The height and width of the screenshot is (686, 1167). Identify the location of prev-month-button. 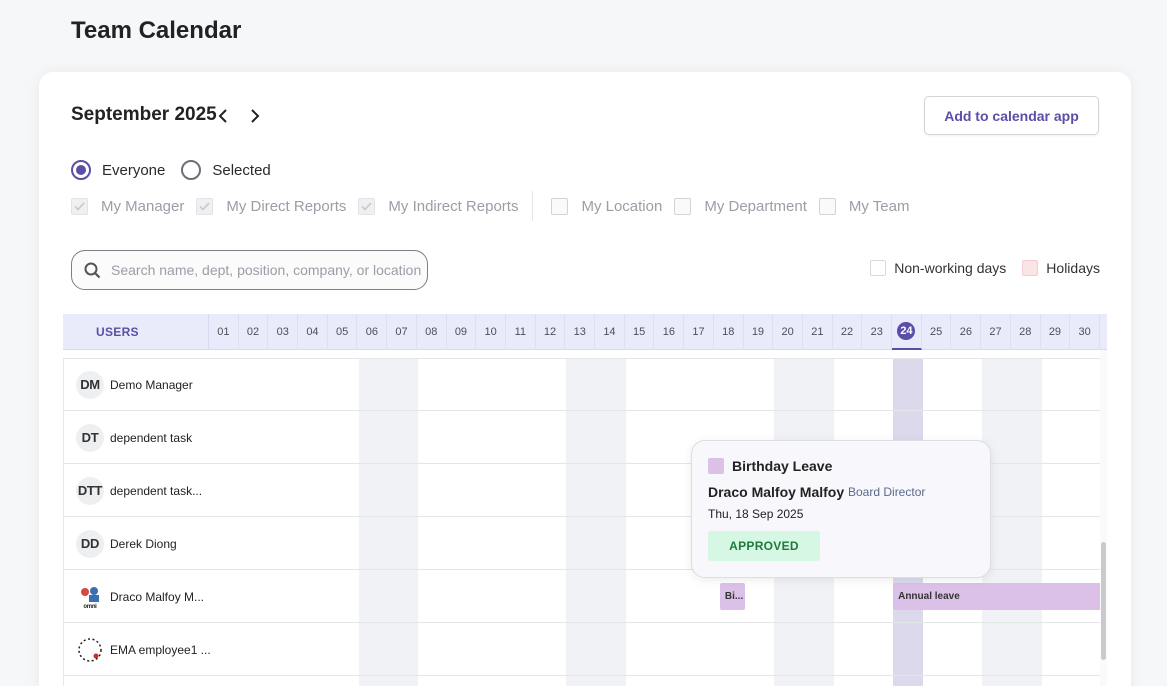
(223, 116).